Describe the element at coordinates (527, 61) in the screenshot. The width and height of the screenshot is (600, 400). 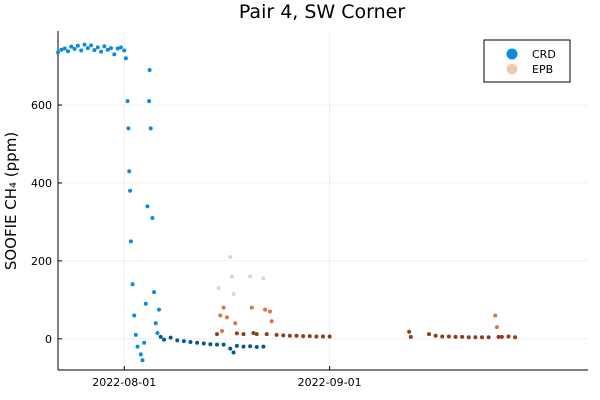
I see `legend: CRD EPB` at that location.